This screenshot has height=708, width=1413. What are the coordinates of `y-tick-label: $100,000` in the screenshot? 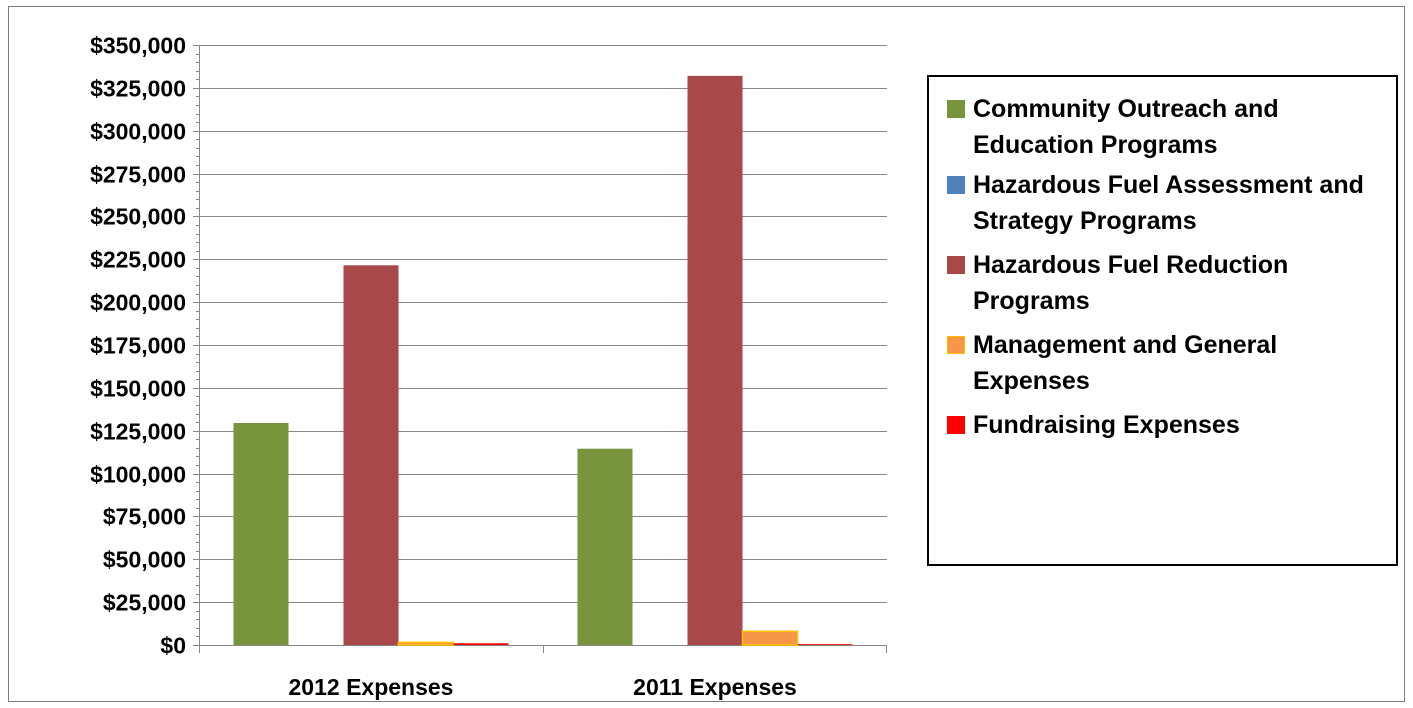 It's located at (138, 475).